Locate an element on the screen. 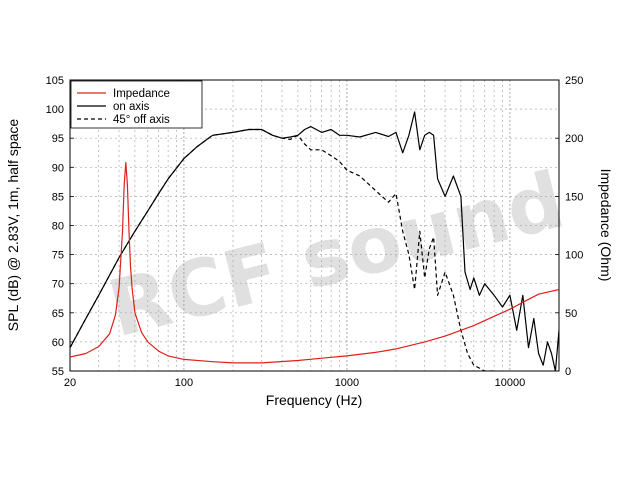  legend-label-impedance: Impedance is located at coordinates (141, 94).